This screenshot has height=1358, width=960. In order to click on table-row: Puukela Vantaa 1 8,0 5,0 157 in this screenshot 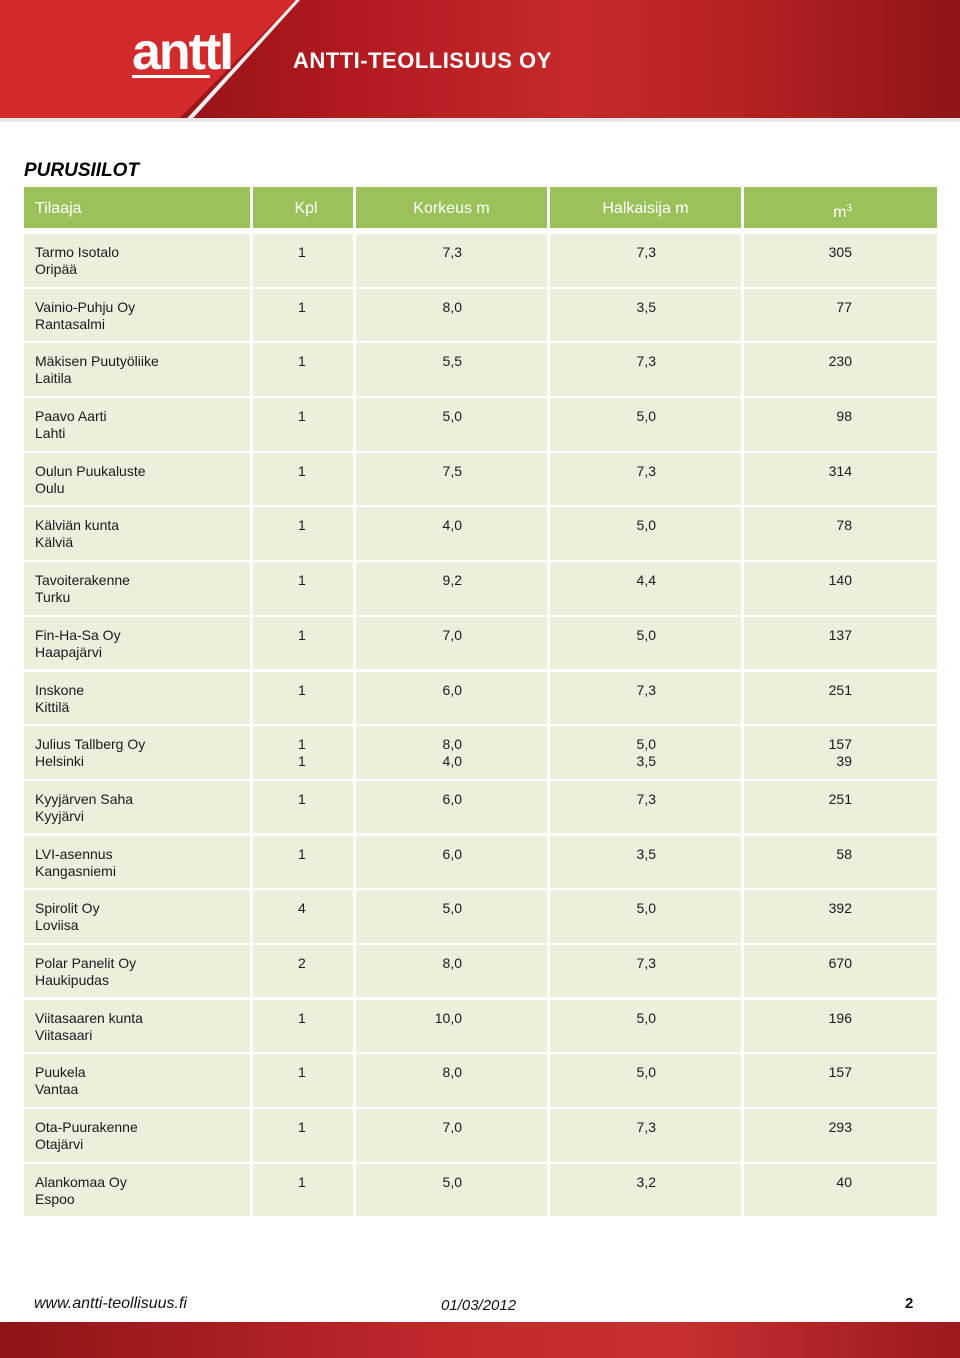, I will do `click(480, 1081)`.